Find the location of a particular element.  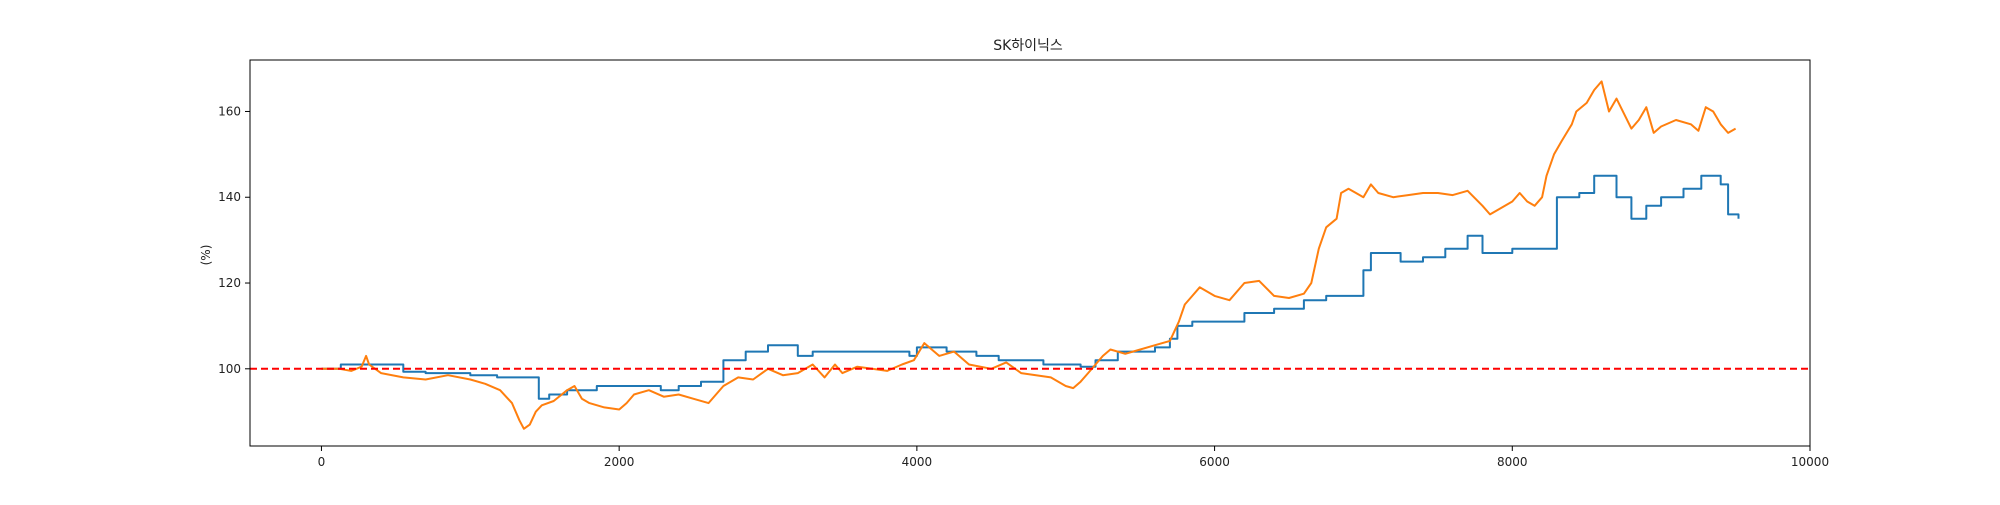

x-tick-label: 2000 is located at coordinates (619, 462).